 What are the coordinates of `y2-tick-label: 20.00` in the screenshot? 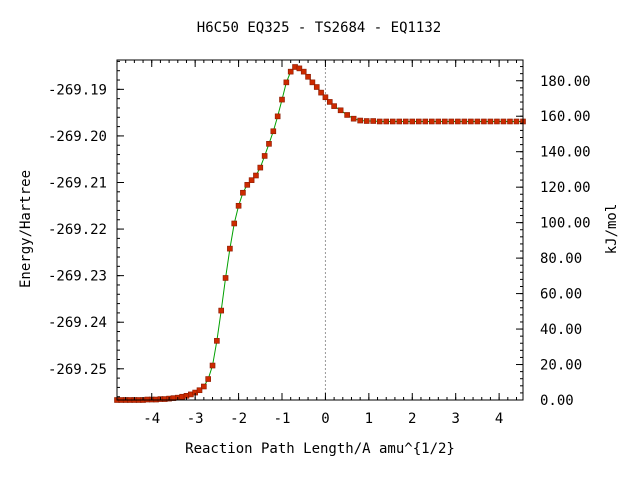 It's located at (561, 366).